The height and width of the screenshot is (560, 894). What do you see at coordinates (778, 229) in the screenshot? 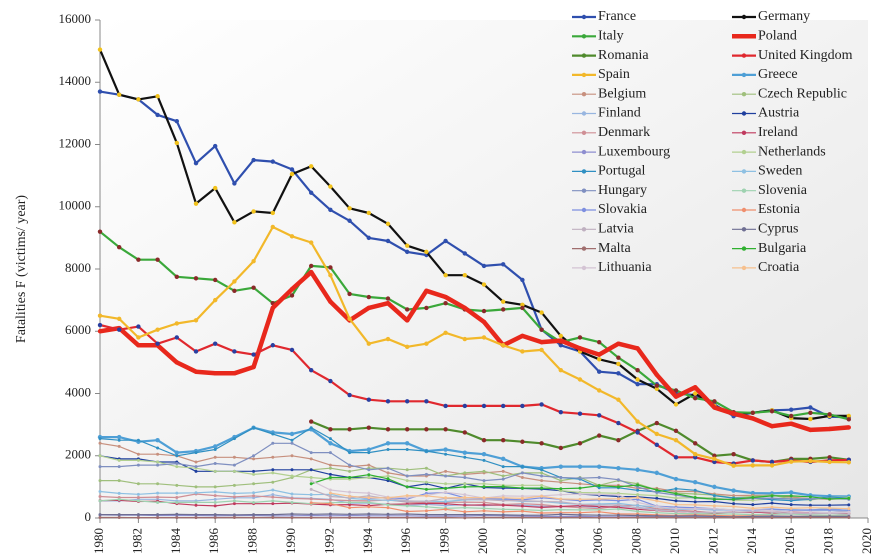
I see `legend-label: Cyprus` at bounding box center [778, 229].